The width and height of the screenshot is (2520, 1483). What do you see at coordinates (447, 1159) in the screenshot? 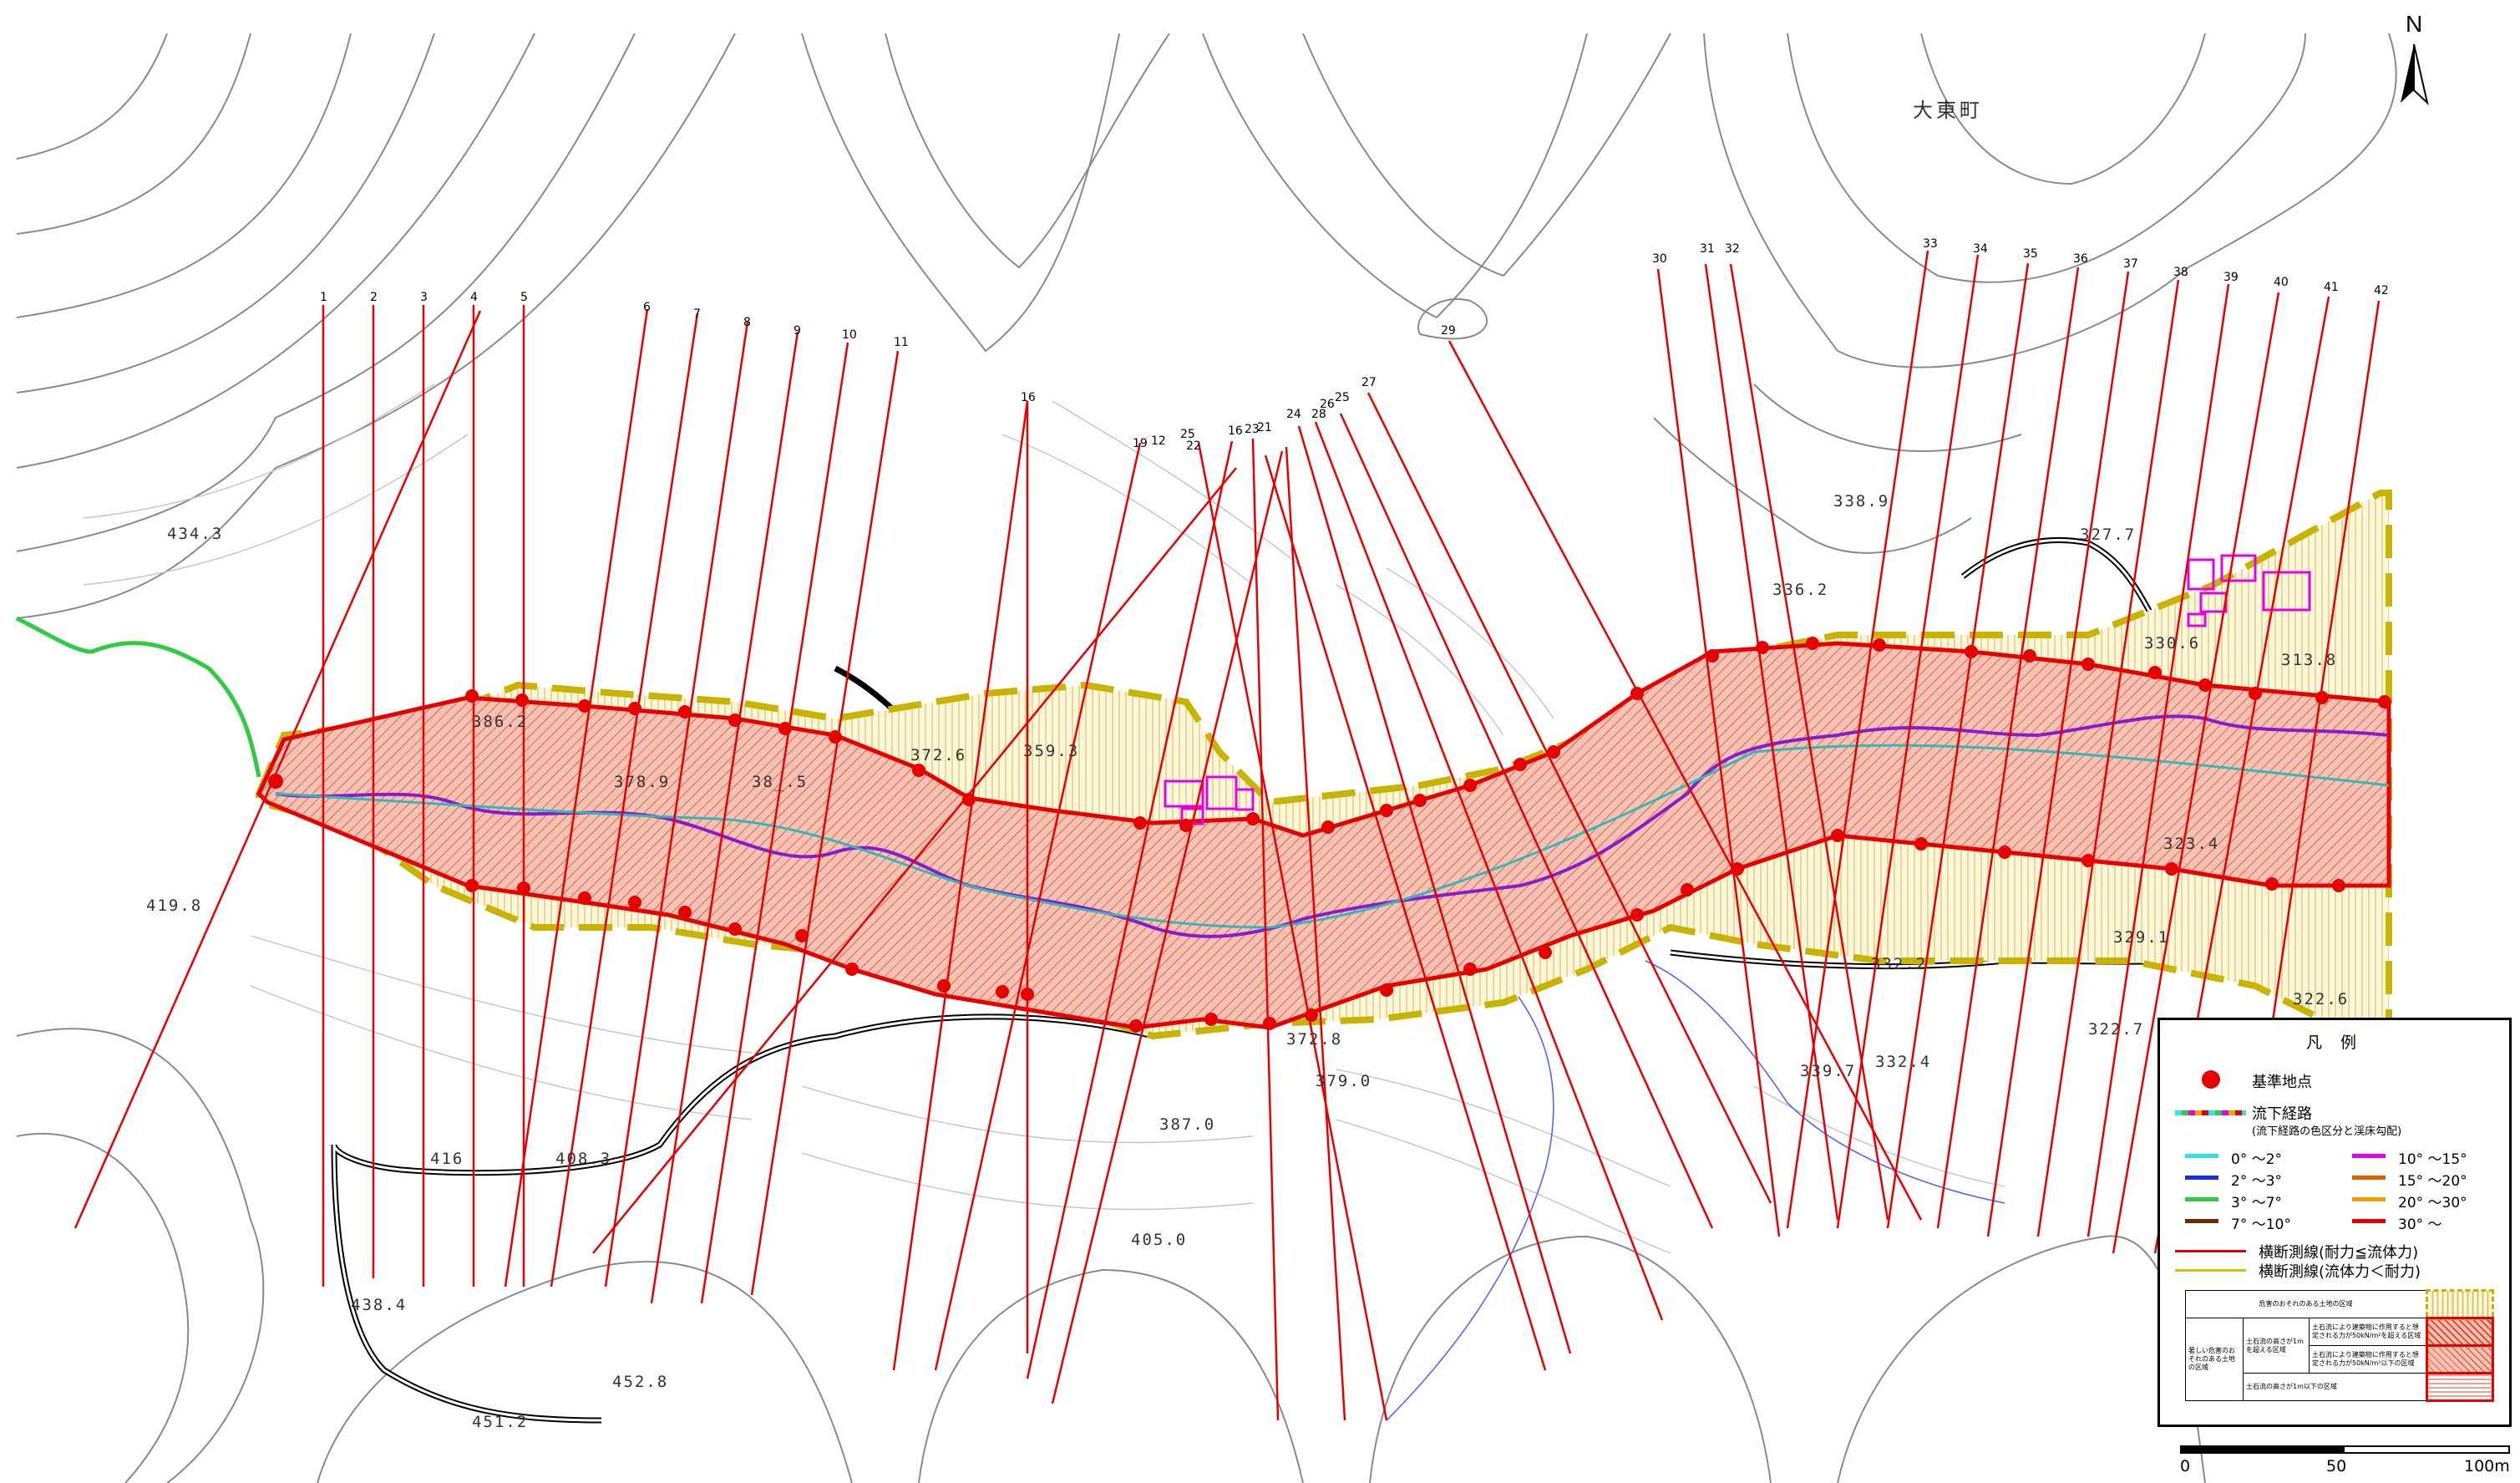
I see `elevation-label: 416` at bounding box center [447, 1159].